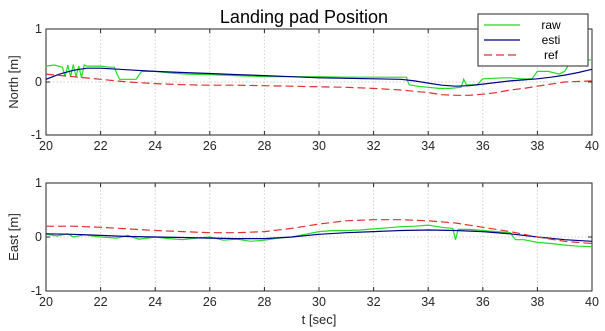 This screenshot has width=605, height=331. What do you see at coordinates (319, 319) in the screenshot?
I see `x-axis-label: t [sec]` at bounding box center [319, 319].